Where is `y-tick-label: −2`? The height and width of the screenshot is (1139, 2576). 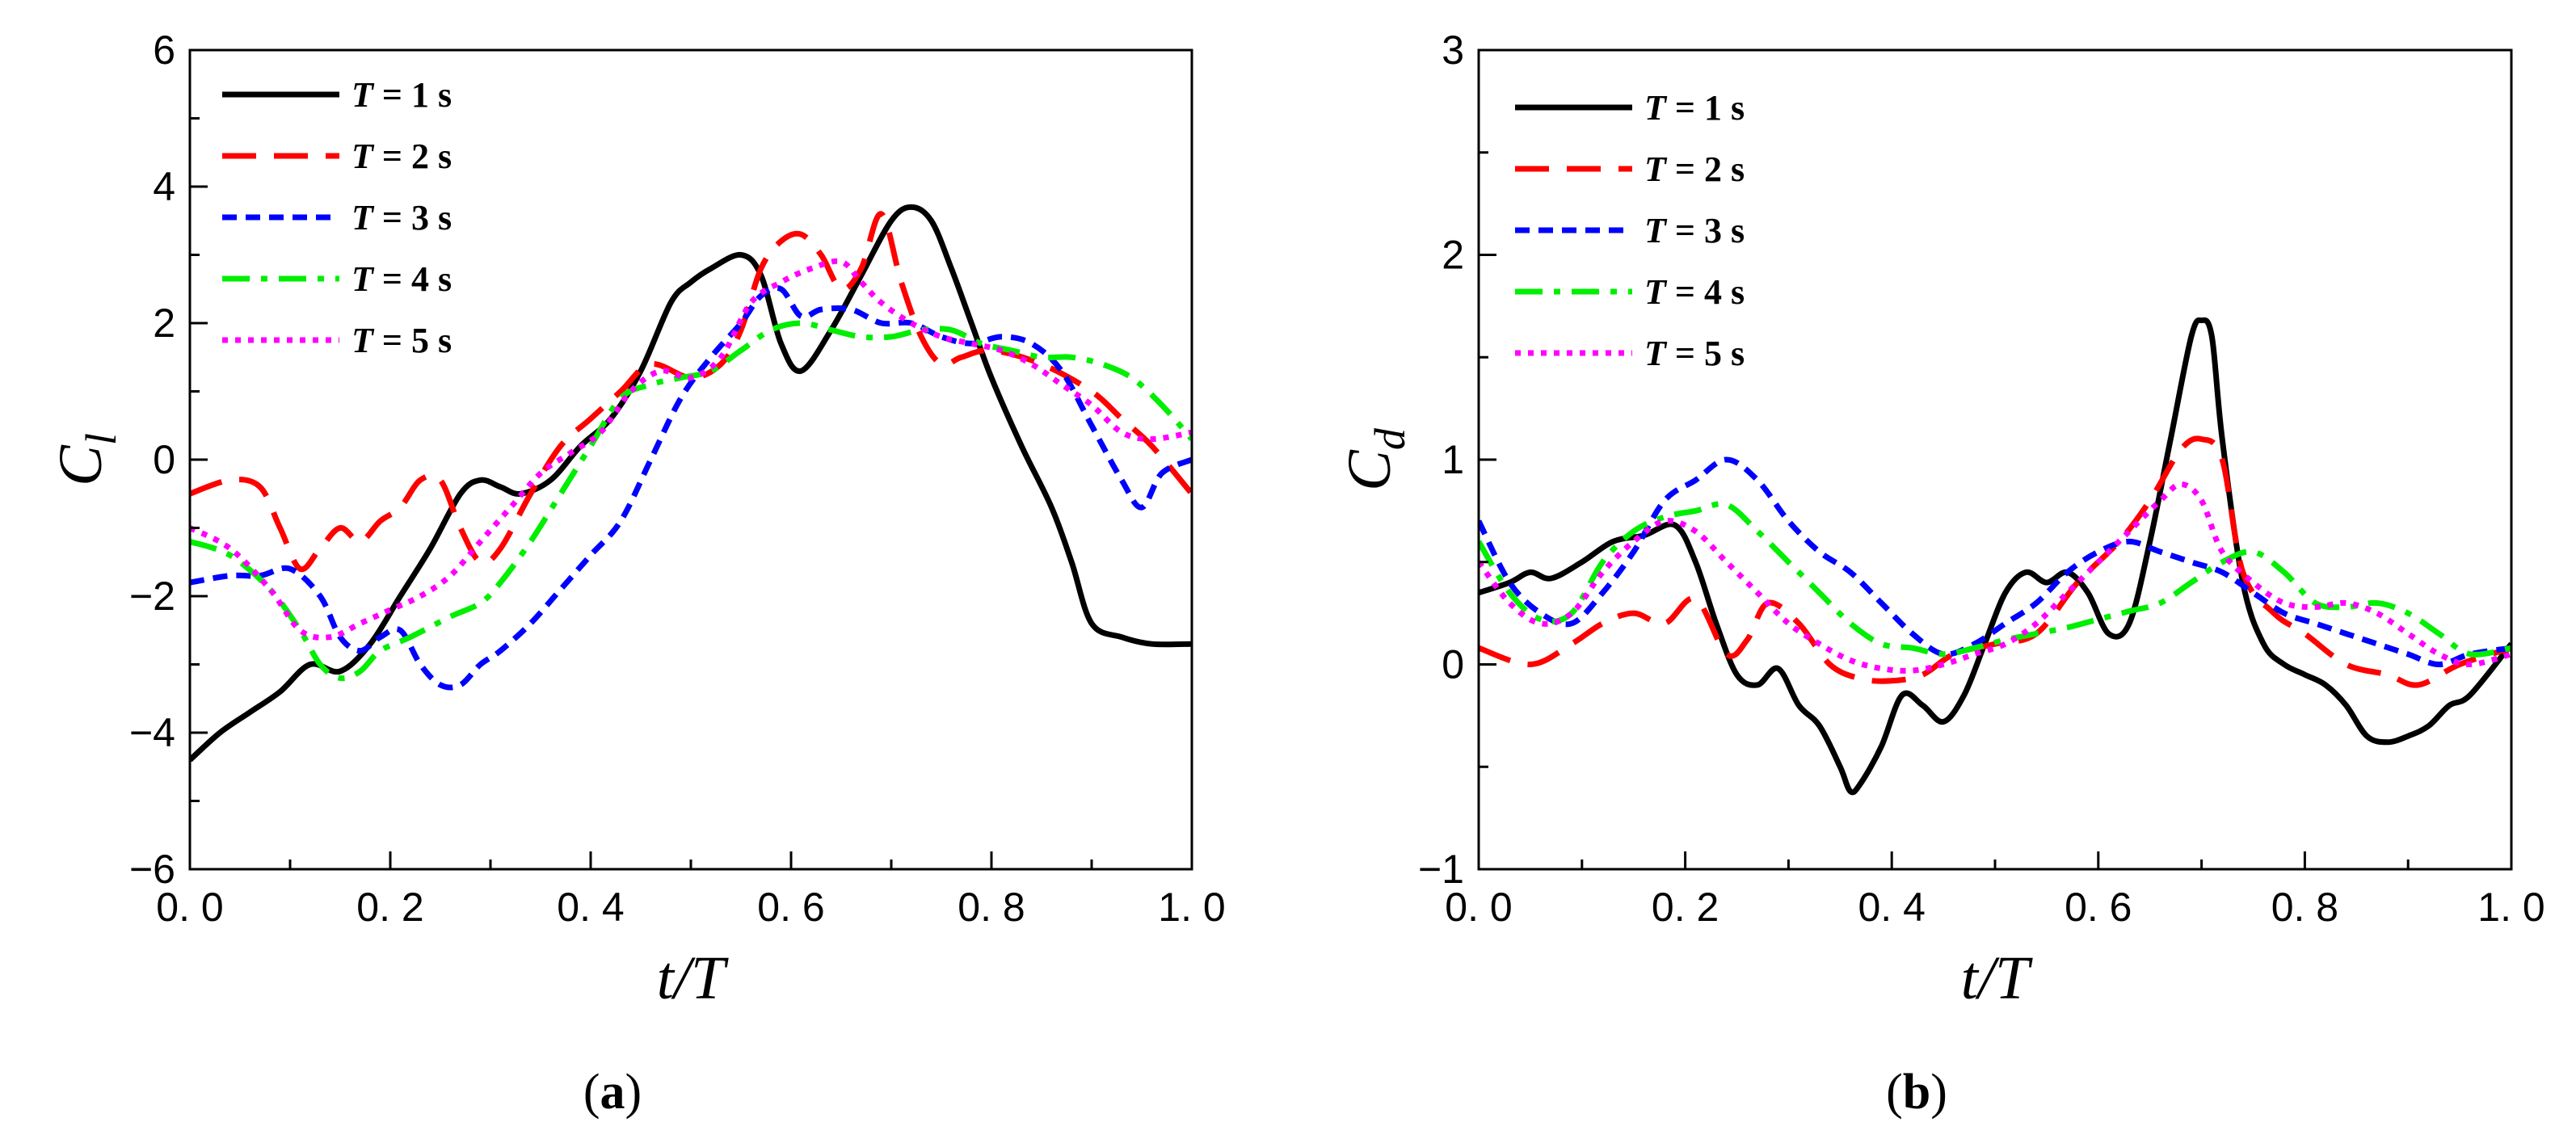 y-tick-label: −2 is located at coordinates (152, 596).